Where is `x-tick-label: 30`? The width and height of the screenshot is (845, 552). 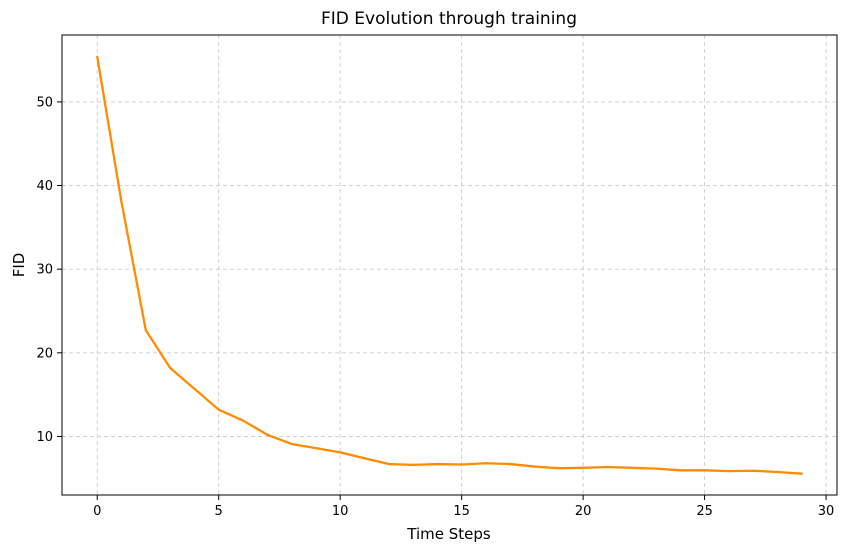 x-tick-label: 30 is located at coordinates (826, 511).